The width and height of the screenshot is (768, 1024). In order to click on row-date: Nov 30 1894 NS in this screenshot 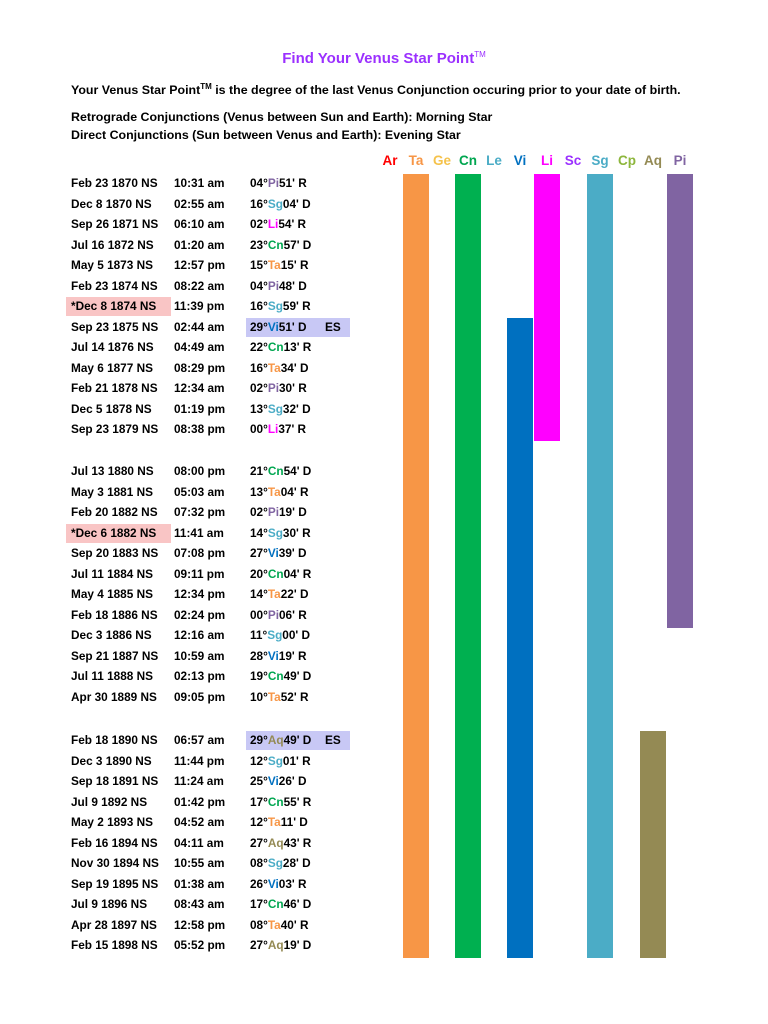, I will do `click(115, 863)`.